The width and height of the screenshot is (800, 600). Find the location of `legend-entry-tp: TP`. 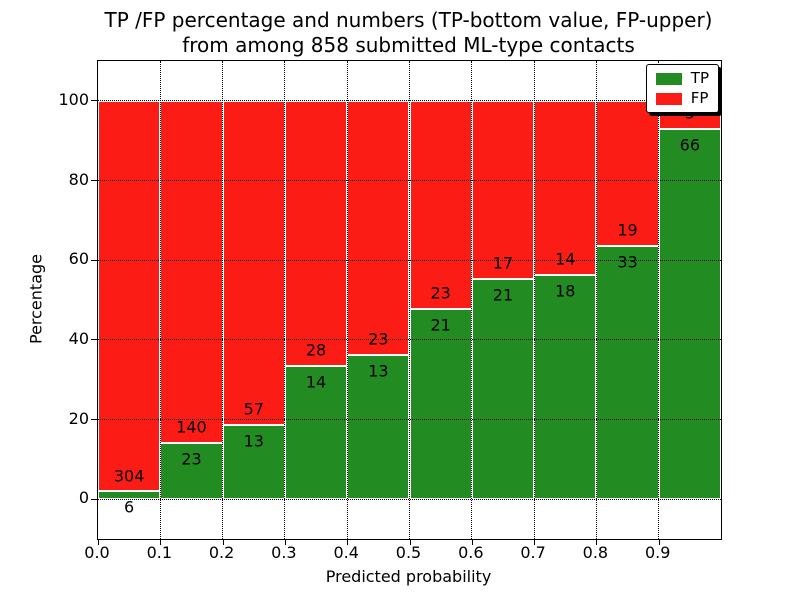

legend-entry-tp: TP is located at coordinates (682, 78).